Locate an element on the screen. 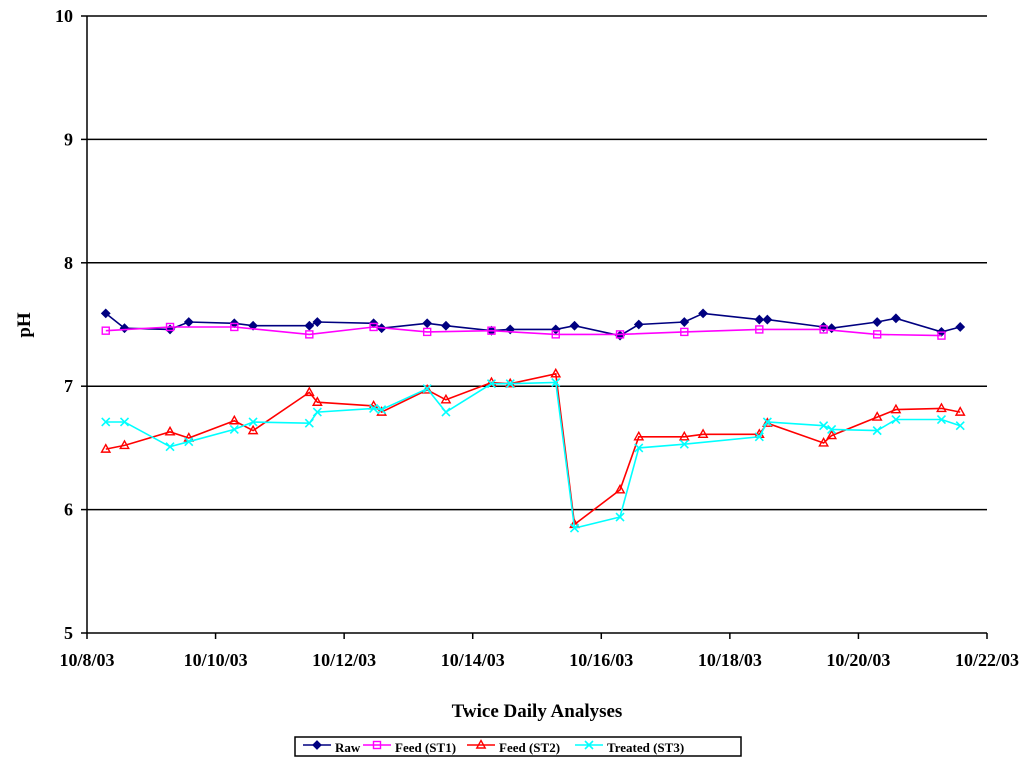  series-3-point-10-stroke-b is located at coordinates (427, 389).